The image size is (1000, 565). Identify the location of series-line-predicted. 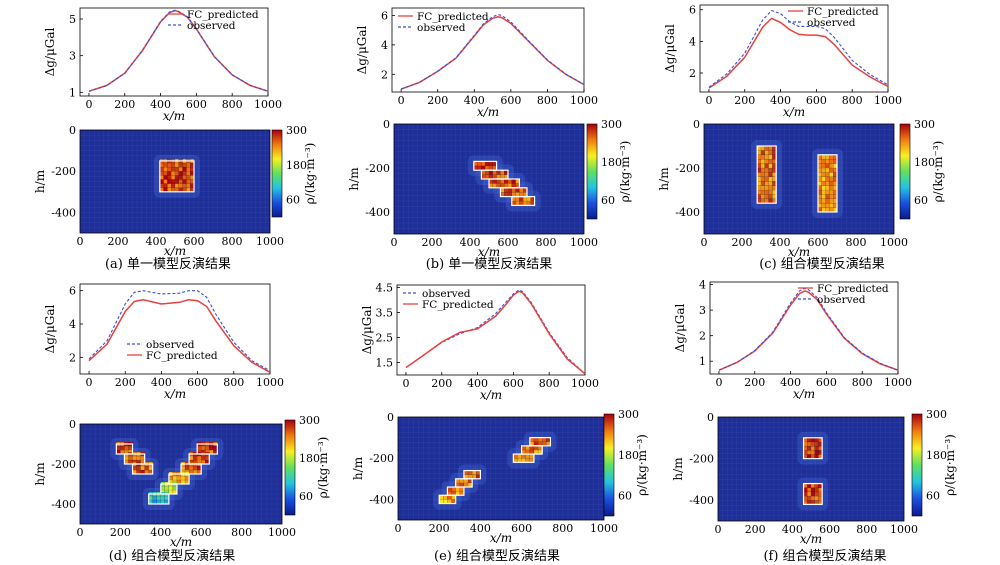
(495, 332).